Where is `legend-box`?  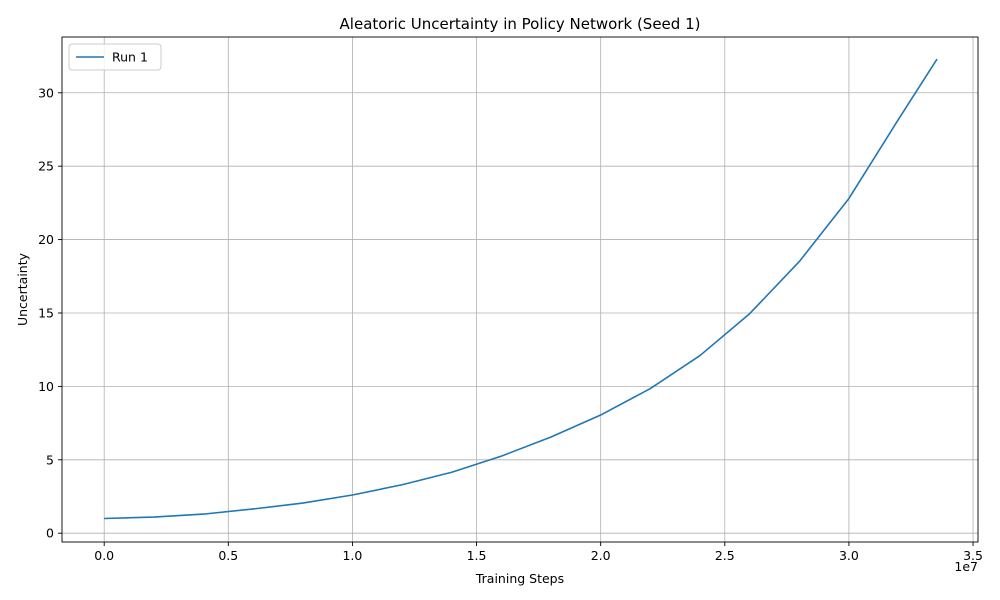
legend-box is located at coordinates (115, 57).